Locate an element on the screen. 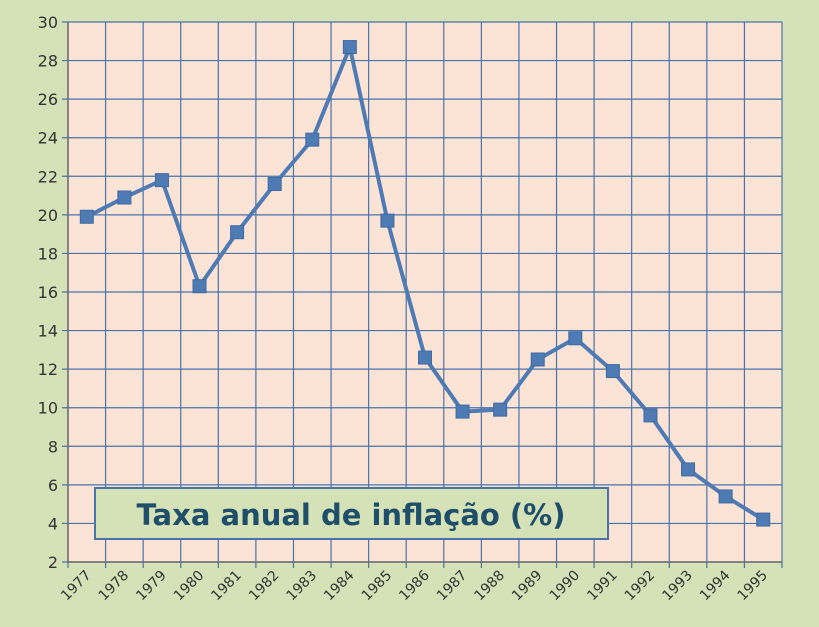 The width and height of the screenshot is (819, 627). y-tick-label-2: 2 is located at coordinates (53, 562).